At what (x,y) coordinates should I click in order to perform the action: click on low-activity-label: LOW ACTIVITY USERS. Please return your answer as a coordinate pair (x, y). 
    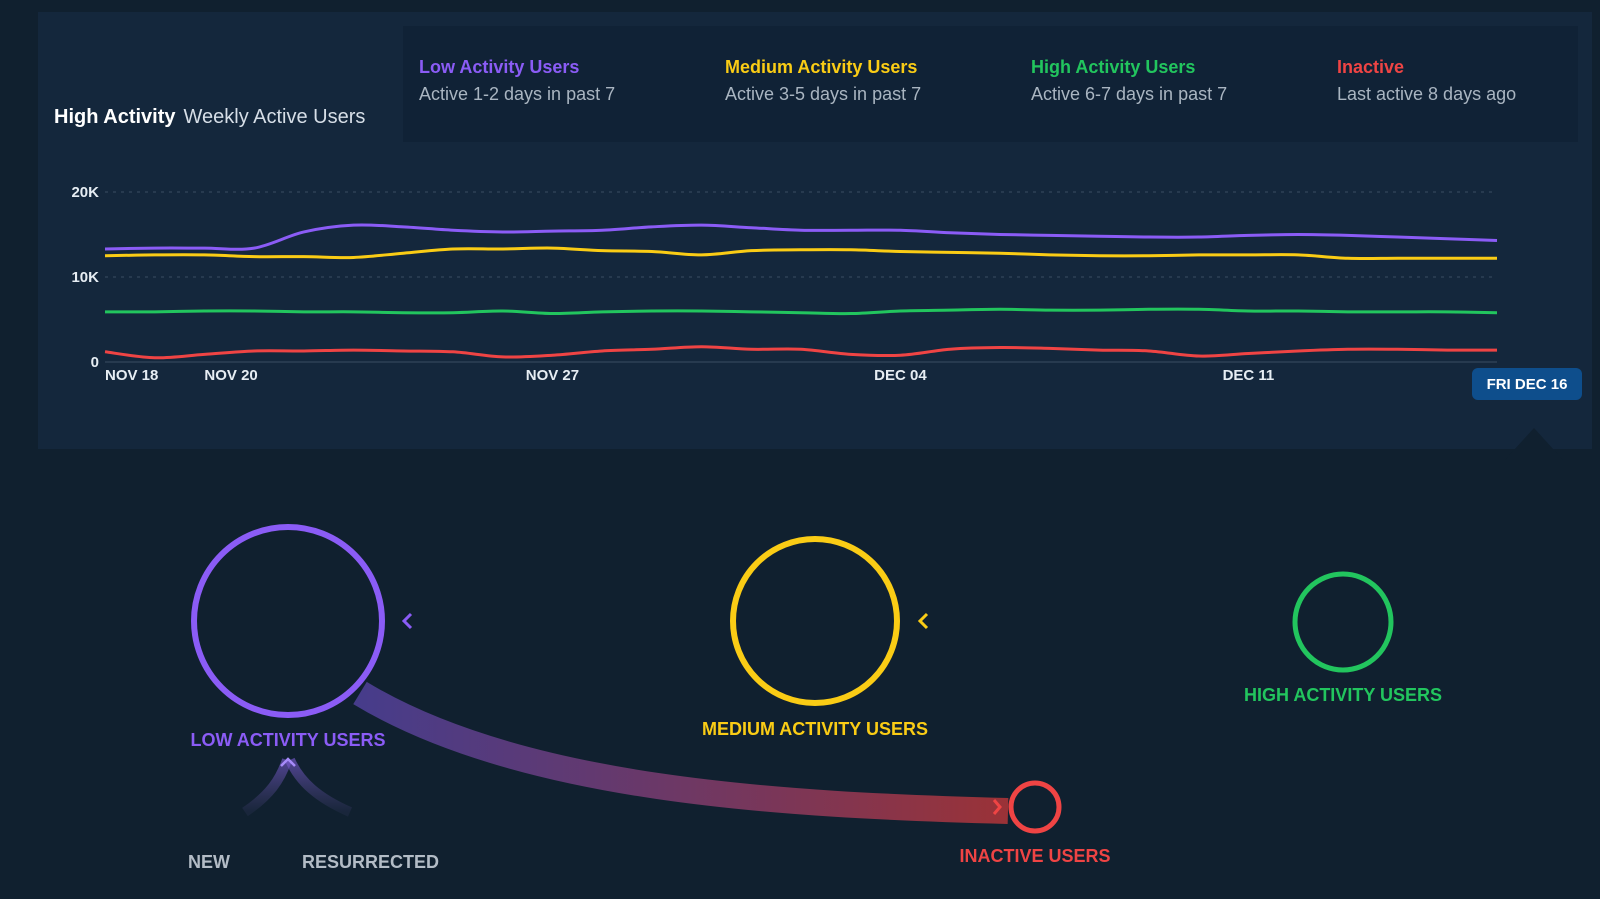
    Looking at the image, I should click on (288, 740).